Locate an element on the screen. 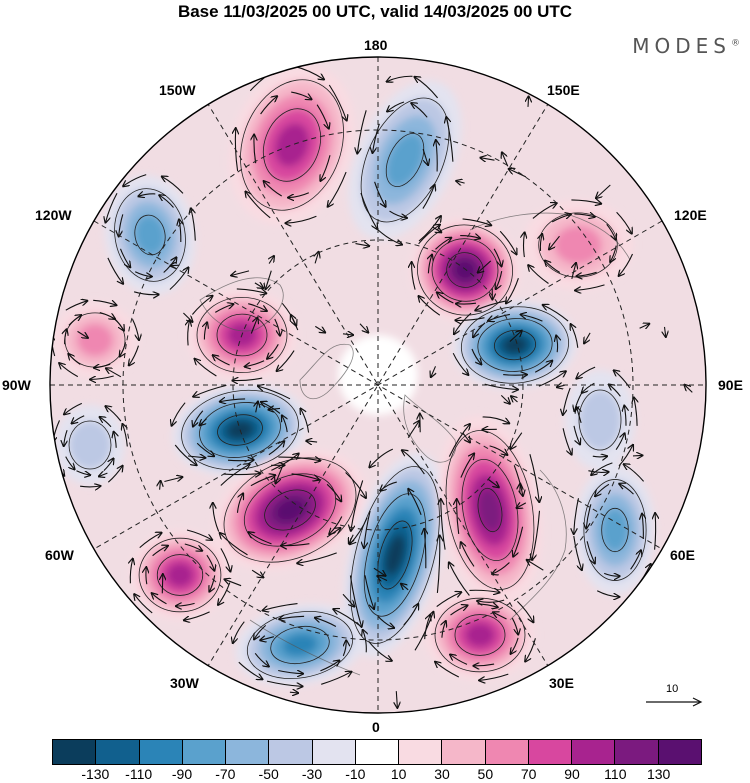 This screenshot has height=783, width=750. longitude-label-30w: 30W is located at coordinates (184, 683).